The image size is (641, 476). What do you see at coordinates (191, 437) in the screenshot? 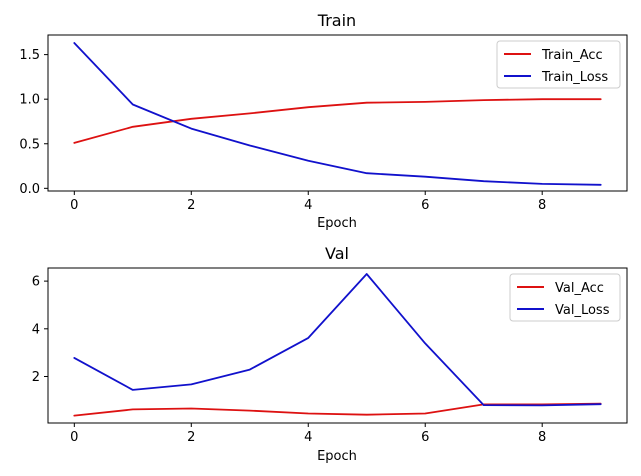
I see `val-x-tick-label: 2` at bounding box center [191, 437].